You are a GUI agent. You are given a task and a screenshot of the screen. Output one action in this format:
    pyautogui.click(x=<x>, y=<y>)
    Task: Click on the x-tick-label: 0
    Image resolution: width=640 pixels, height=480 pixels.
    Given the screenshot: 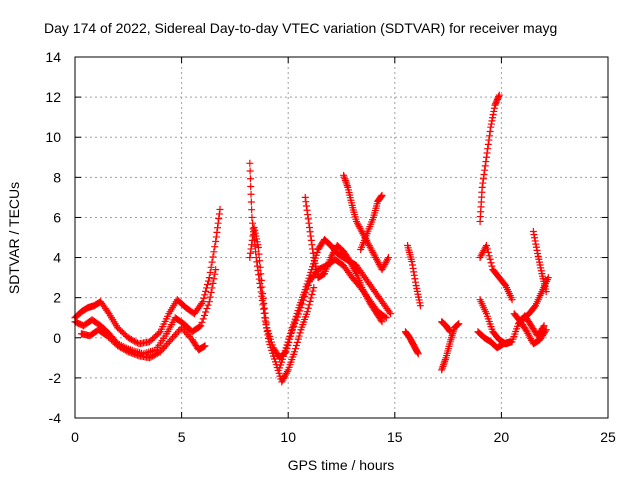 What is the action you would take?
    pyautogui.click(x=75, y=437)
    